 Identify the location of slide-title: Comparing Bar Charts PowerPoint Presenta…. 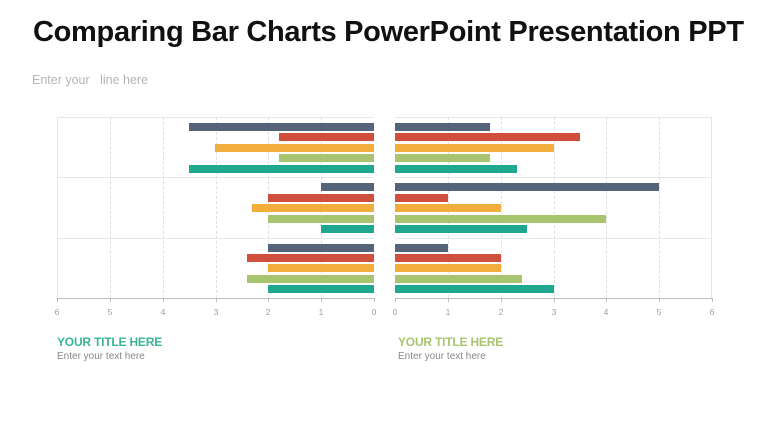
(388, 32).